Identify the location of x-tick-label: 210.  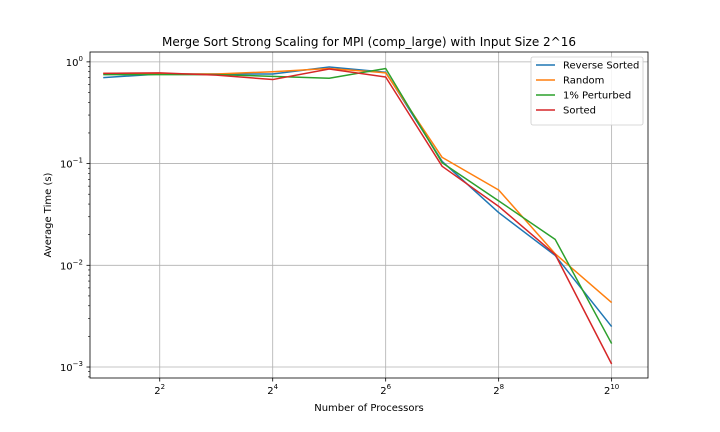
(611, 390).